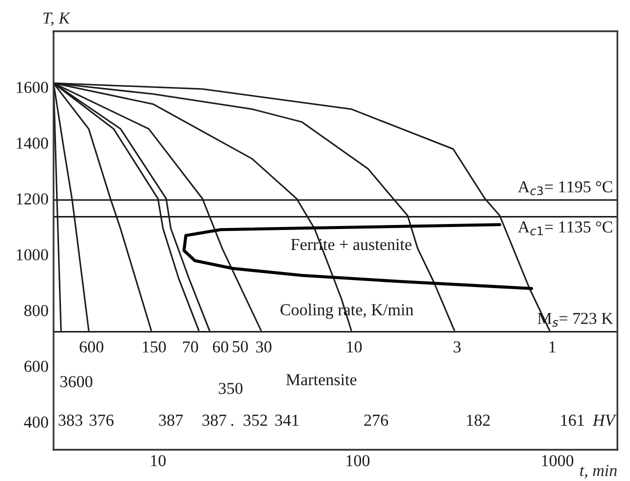 The height and width of the screenshot is (481, 630). I want to click on annotation: 182, so click(478, 420).